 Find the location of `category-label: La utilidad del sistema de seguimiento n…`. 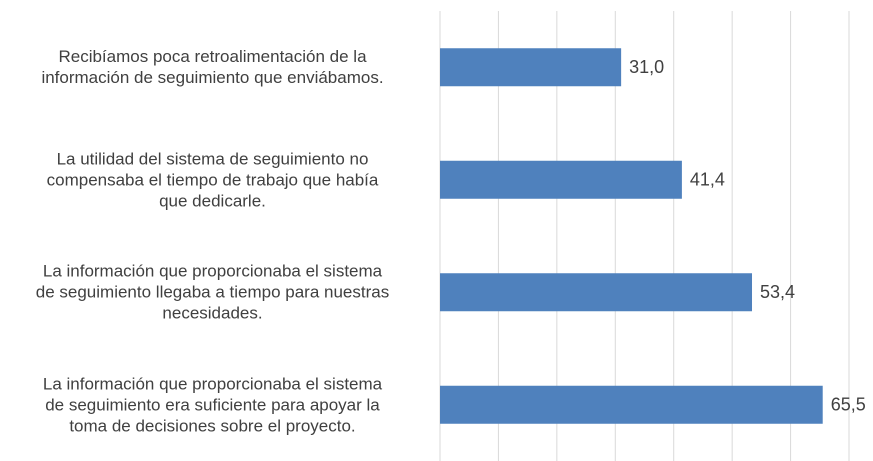

category-label: La utilidad del sistema de seguimiento n… is located at coordinates (212, 180).